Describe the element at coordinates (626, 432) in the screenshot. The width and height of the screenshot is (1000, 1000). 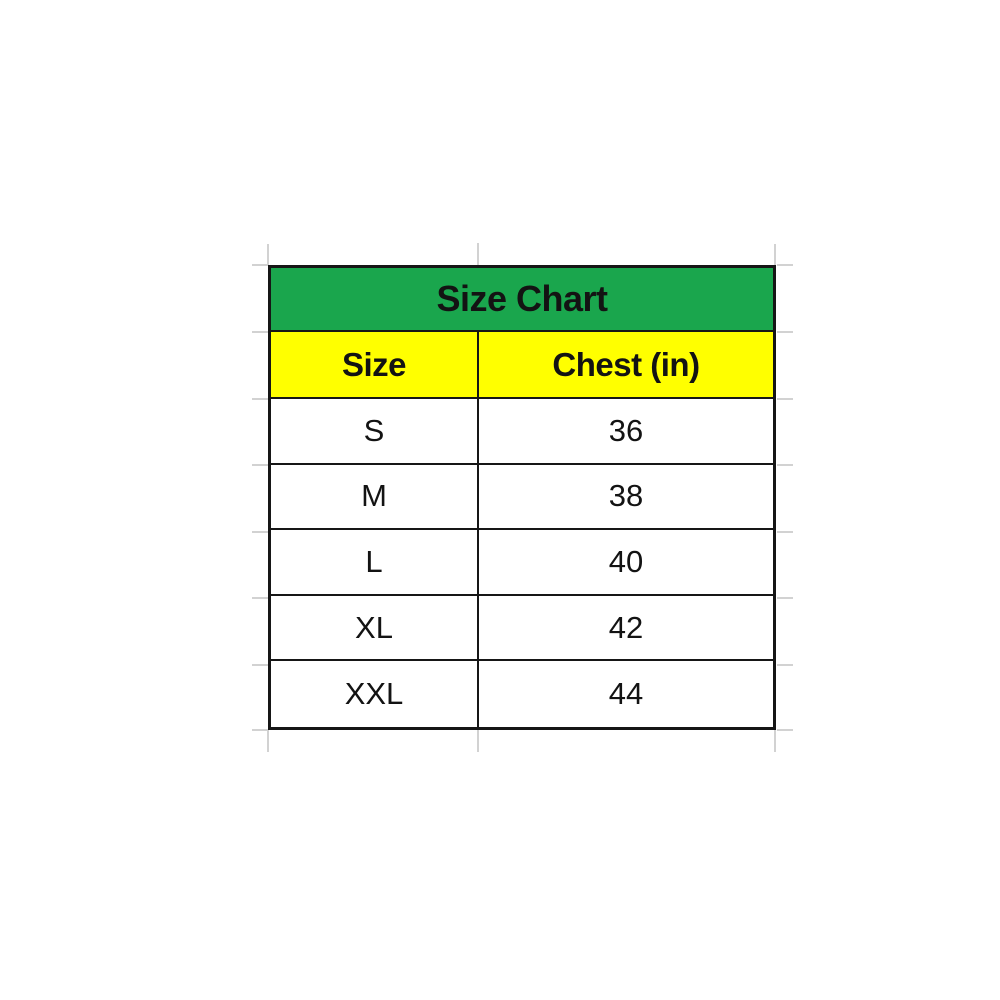
I see `chest-cell-s: 36` at that location.